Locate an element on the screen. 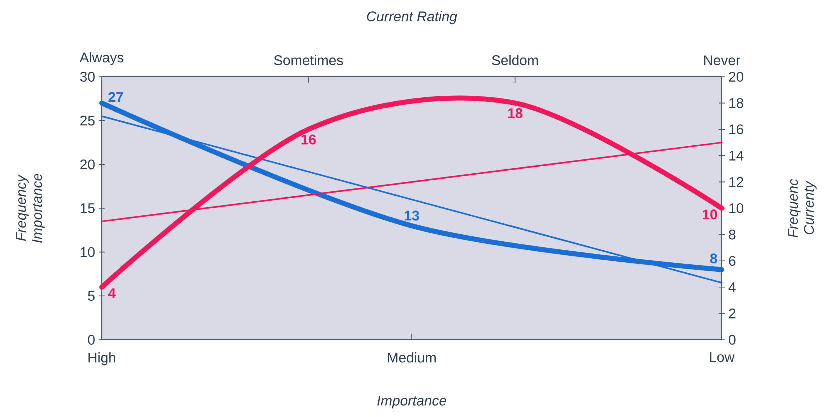  y-tick-label: 4 is located at coordinates (732, 287).